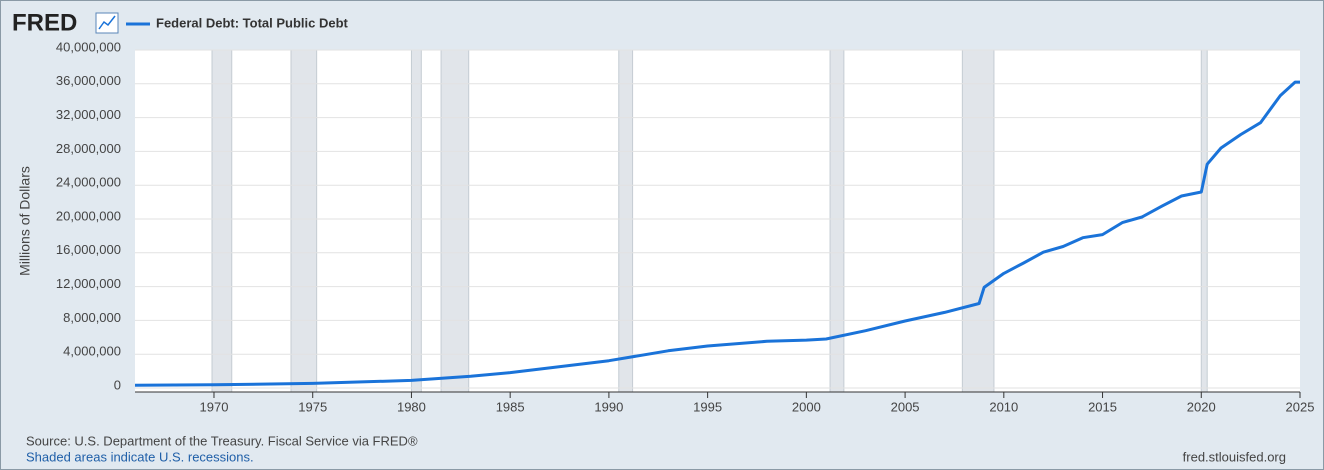  What do you see at coordinates (25, 221) in the screenshot?
I see `y-axis-title: Millions of Dollars` at bounding box center [25, 221].